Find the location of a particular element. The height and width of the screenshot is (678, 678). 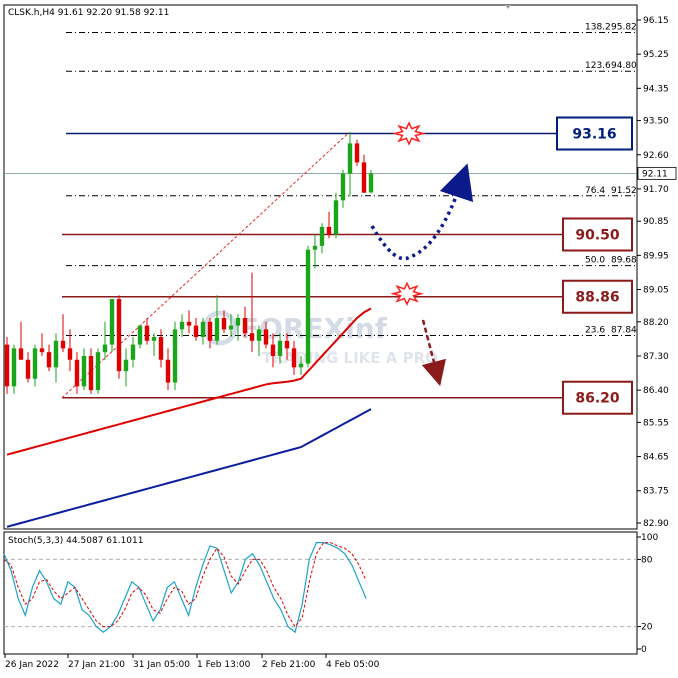

fib-level-price: 91.52 is located at coordinates (624, 191).